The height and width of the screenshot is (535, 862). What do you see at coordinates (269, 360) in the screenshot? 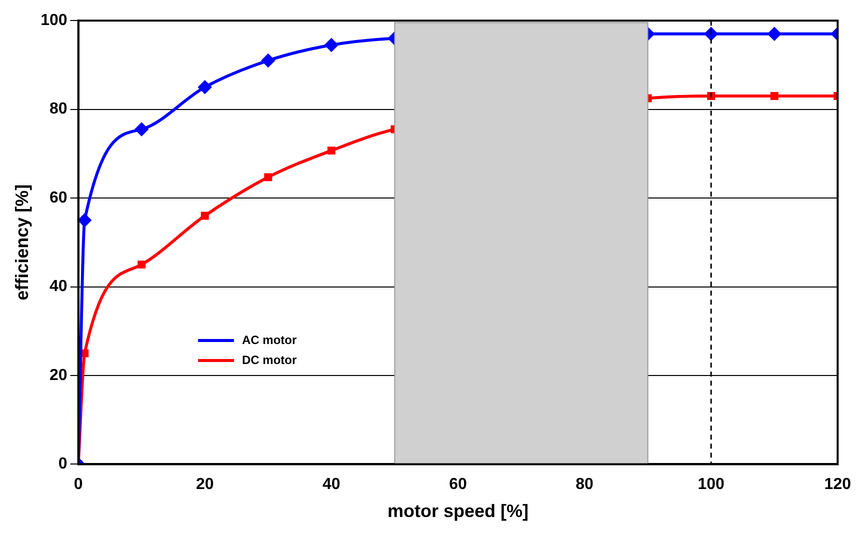
I see `legend-label: DC motor` at bounding box center [269, 360].